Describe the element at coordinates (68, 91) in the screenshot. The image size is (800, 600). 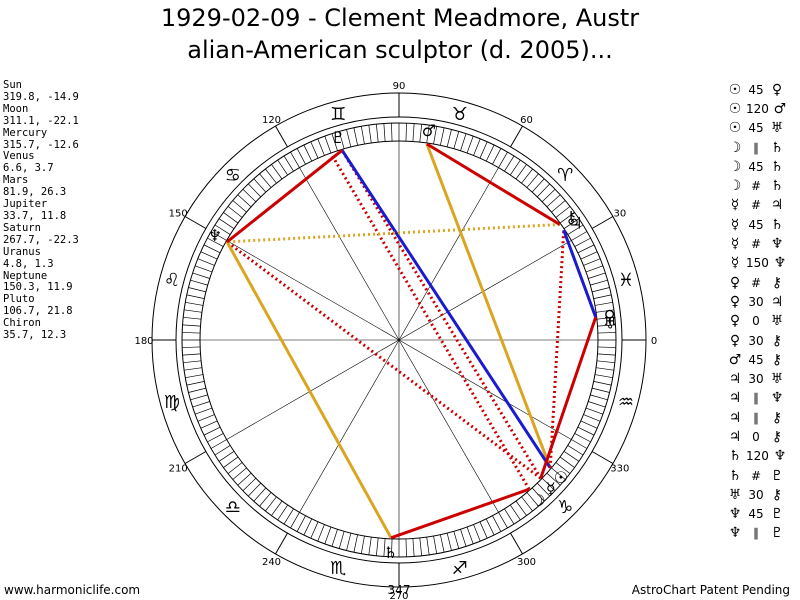
I see `planet-entry-sun: Sun 319.8, -14.9` at that location.